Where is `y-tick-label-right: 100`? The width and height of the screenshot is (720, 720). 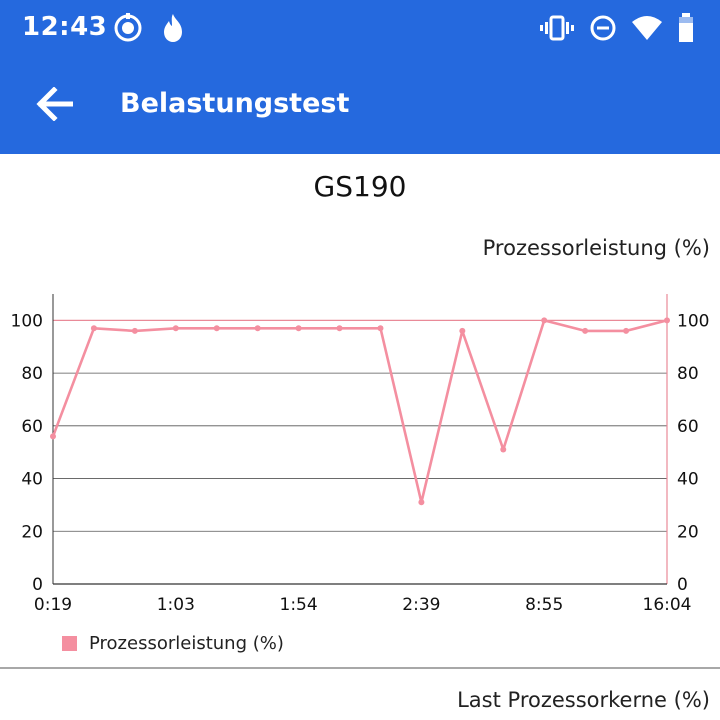
y-tick-label-right: 100 is located at coordinates (693, 321).